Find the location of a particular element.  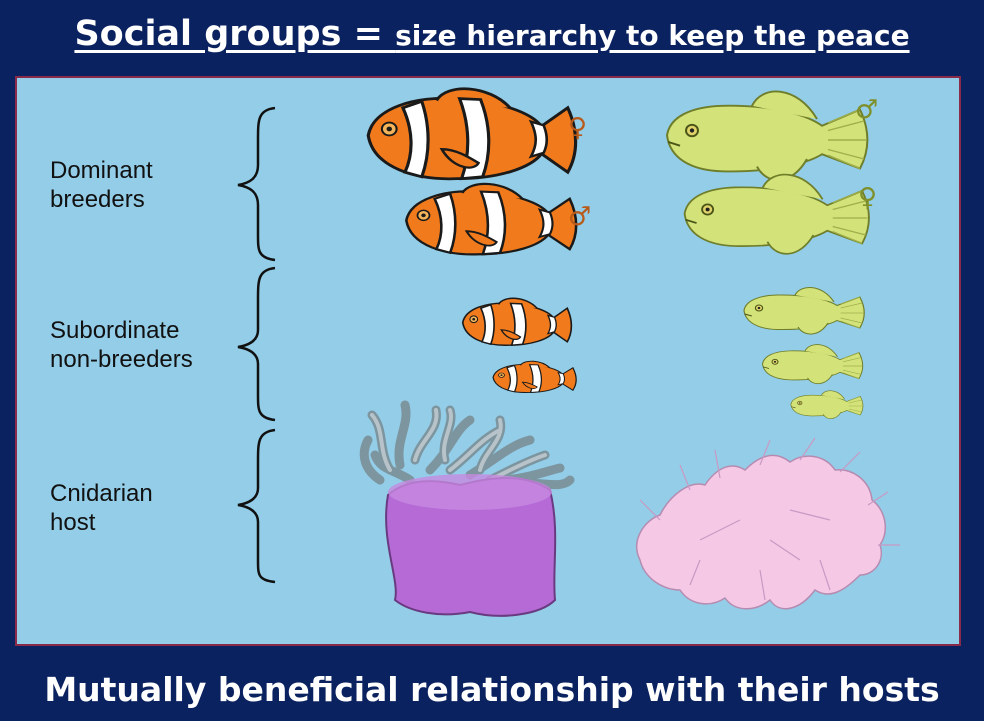

coral-host is located at coordinates (768, 523).